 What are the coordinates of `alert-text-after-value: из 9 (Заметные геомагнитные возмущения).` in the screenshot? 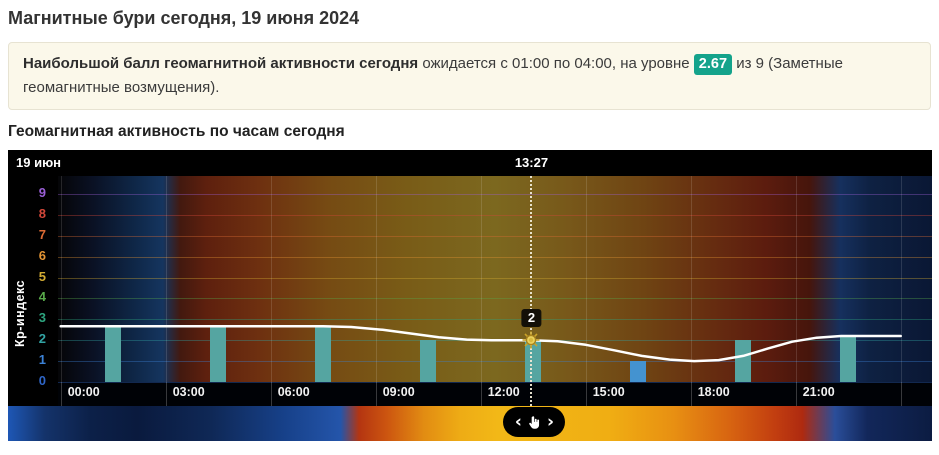 It's located at (433, 75).